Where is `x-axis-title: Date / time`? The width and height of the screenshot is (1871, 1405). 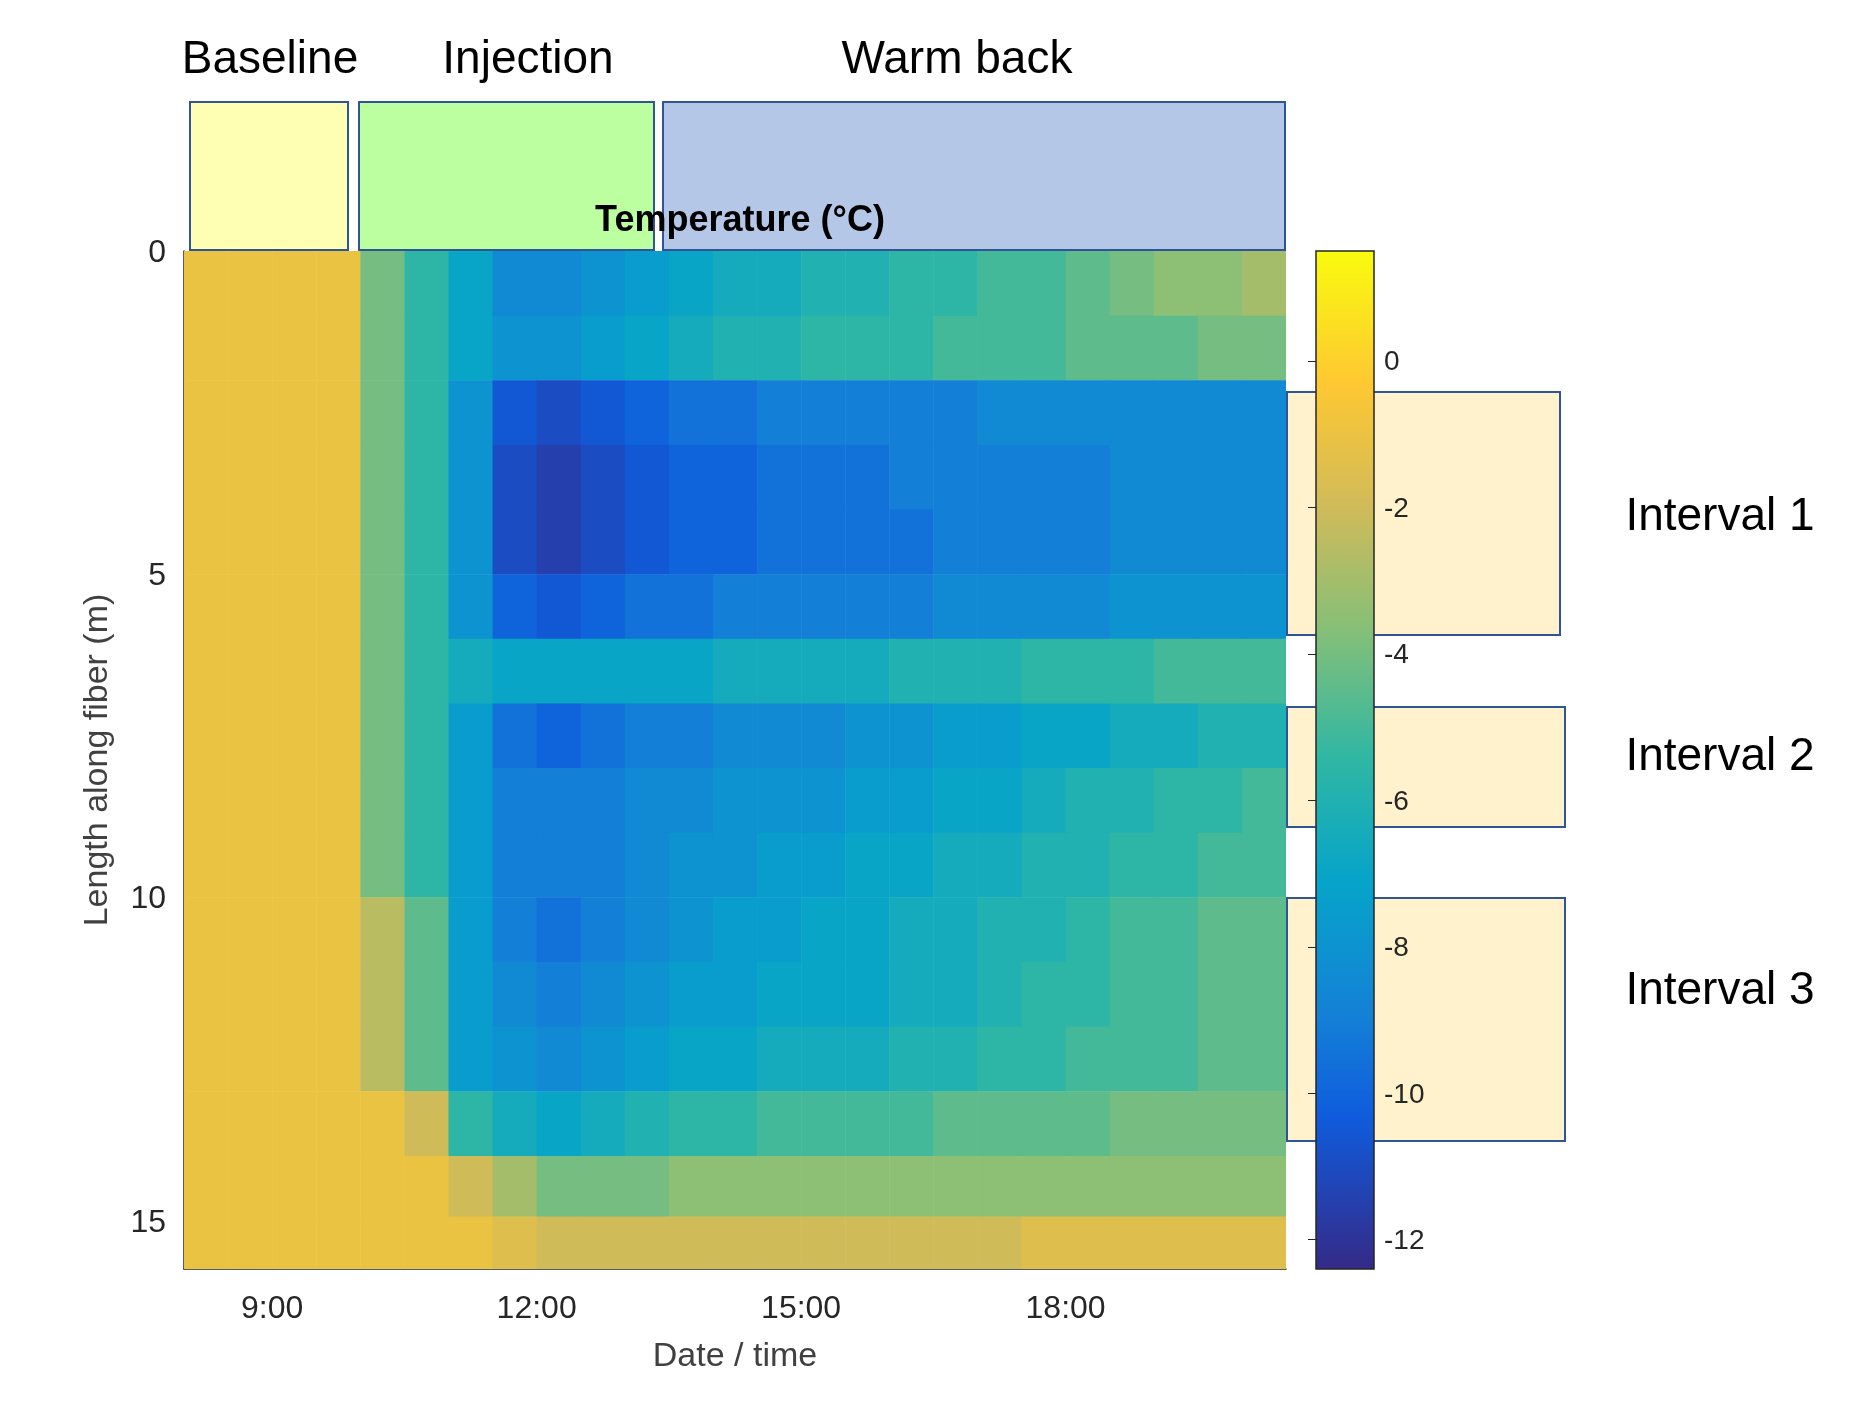 x-axis-title: Date / time is located at coordinates (735, 1354).